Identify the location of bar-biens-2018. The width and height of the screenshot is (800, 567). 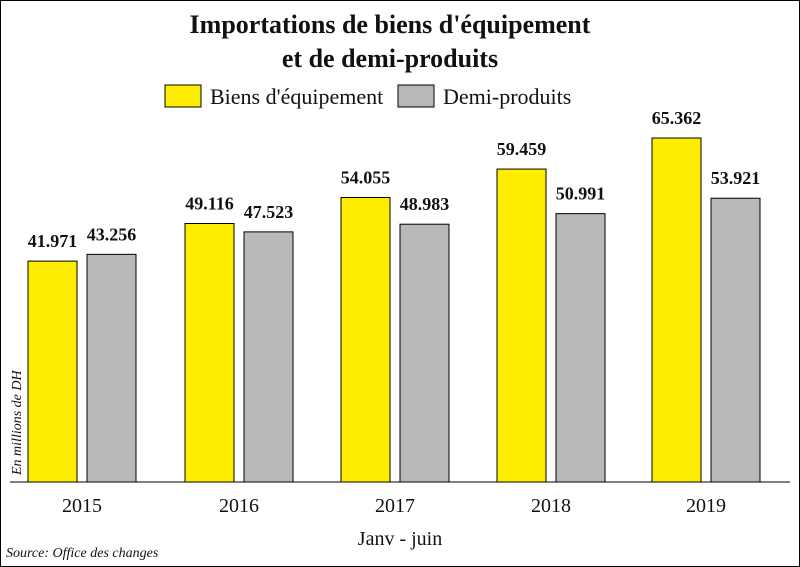
(521, 325).